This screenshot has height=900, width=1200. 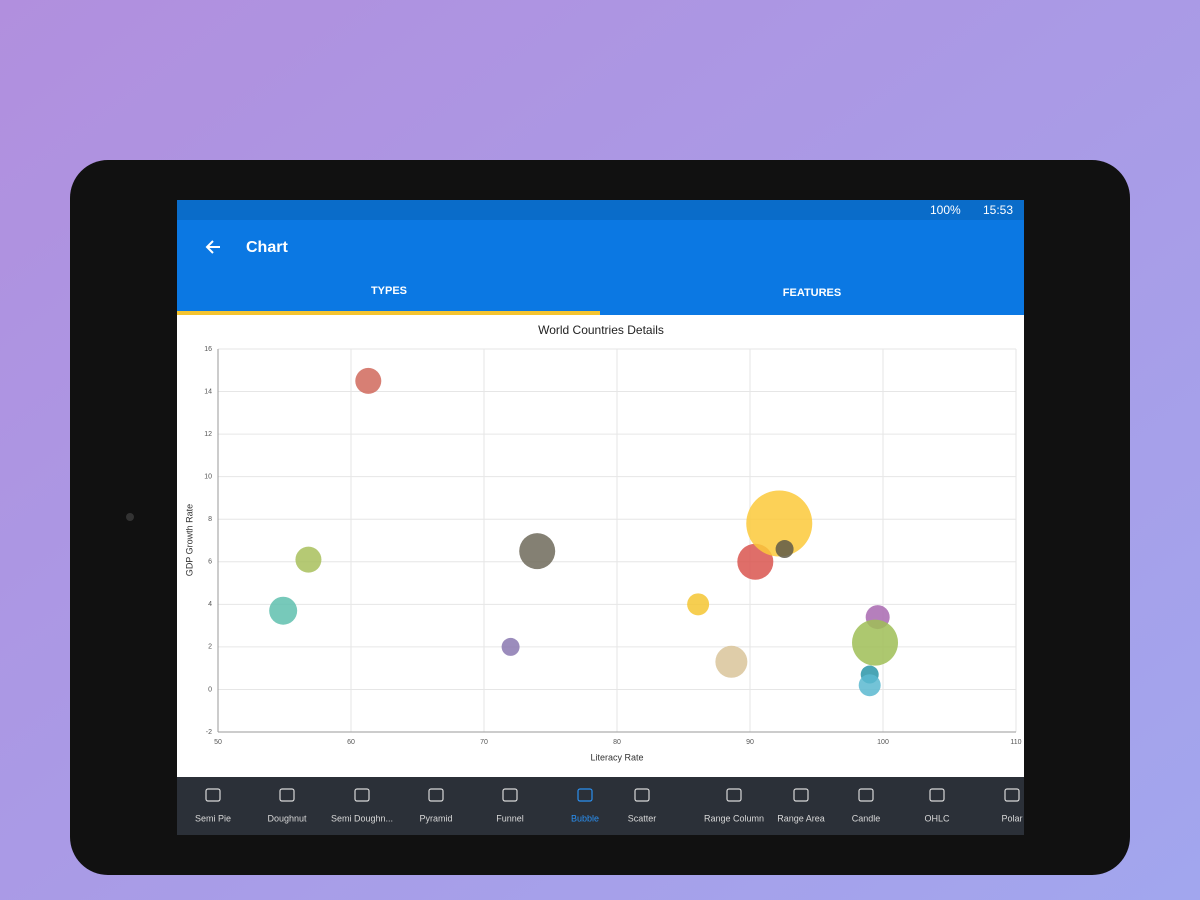 I want to click on y-tick-label: 6, so click(x=210, y=562).